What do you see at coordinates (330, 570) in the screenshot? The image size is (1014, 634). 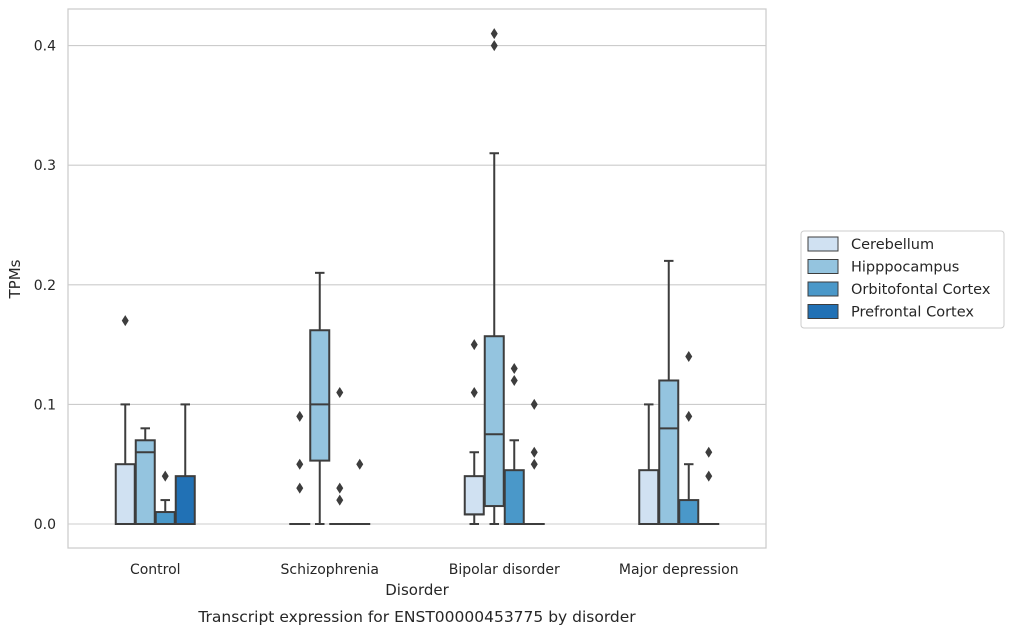 I see `x-tick-label: Schizophrenia` at bounding box center [330, 570].